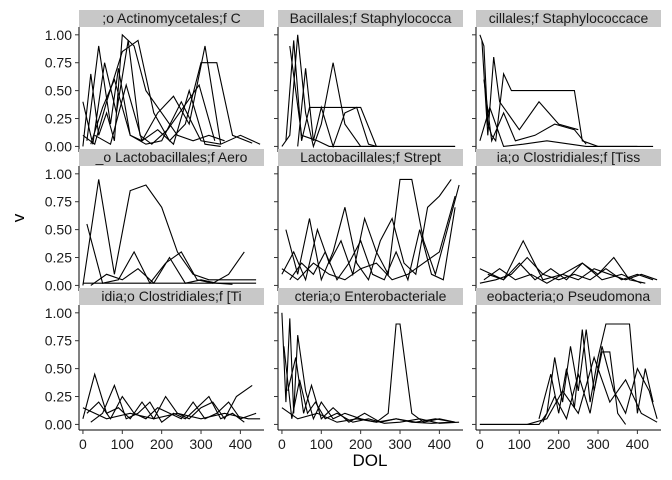 The image size is (672, 480). I want to click on facet-strip-label: eobacteria;o Pseudomona, so click(569, 296).